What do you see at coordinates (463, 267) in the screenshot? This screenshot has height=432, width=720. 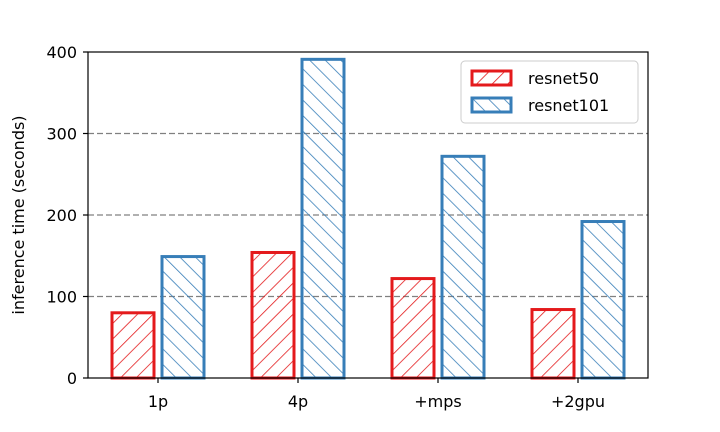 I see `bar-resnet101-+mps` at bounding box center [463, 267].